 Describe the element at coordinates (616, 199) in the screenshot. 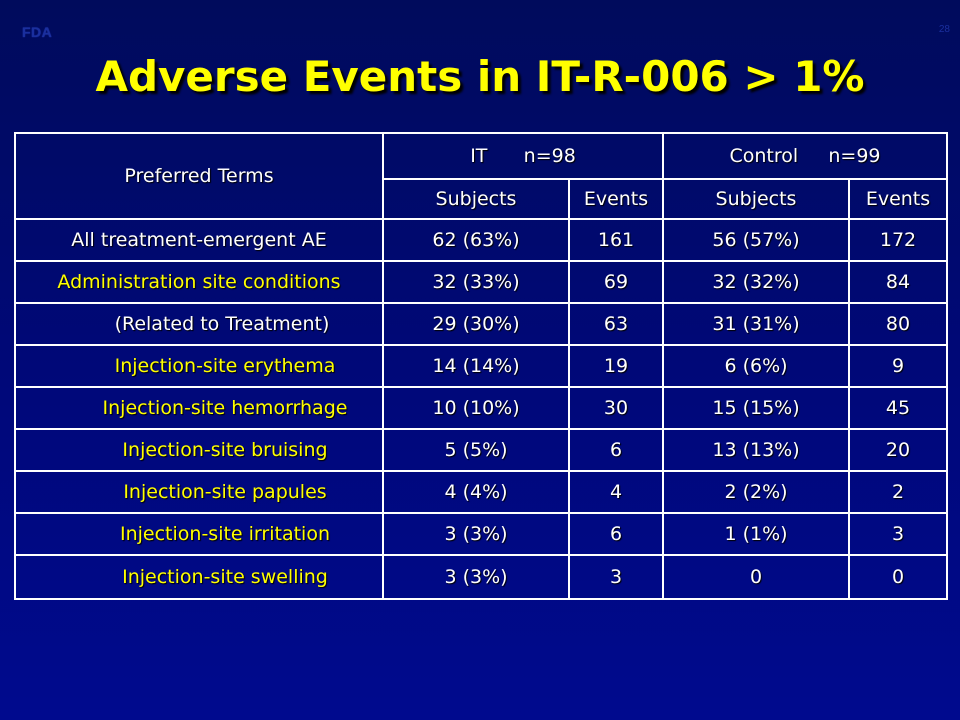

I see `it-events-header: Events` at that location.